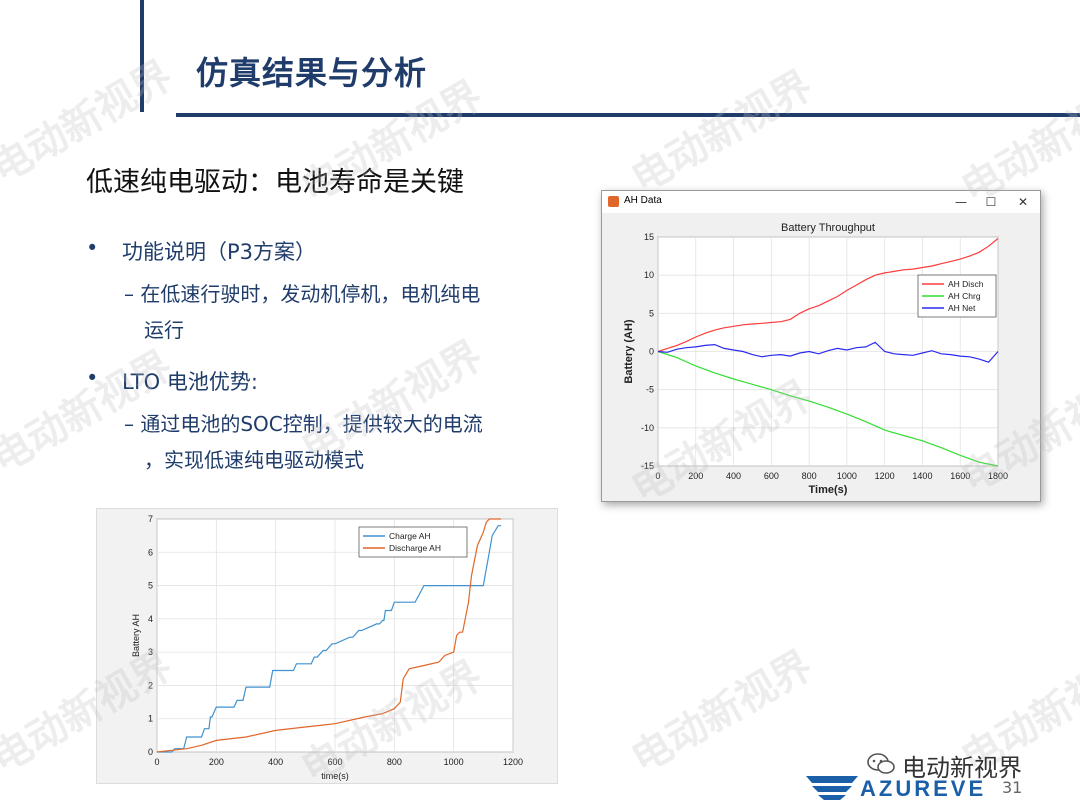 Image resolution: width=1080 pixels, height=810 pixels. Describe the element at coordinates (962, 308) in the screenshot. I see `legend-label: AH Net` at that location.